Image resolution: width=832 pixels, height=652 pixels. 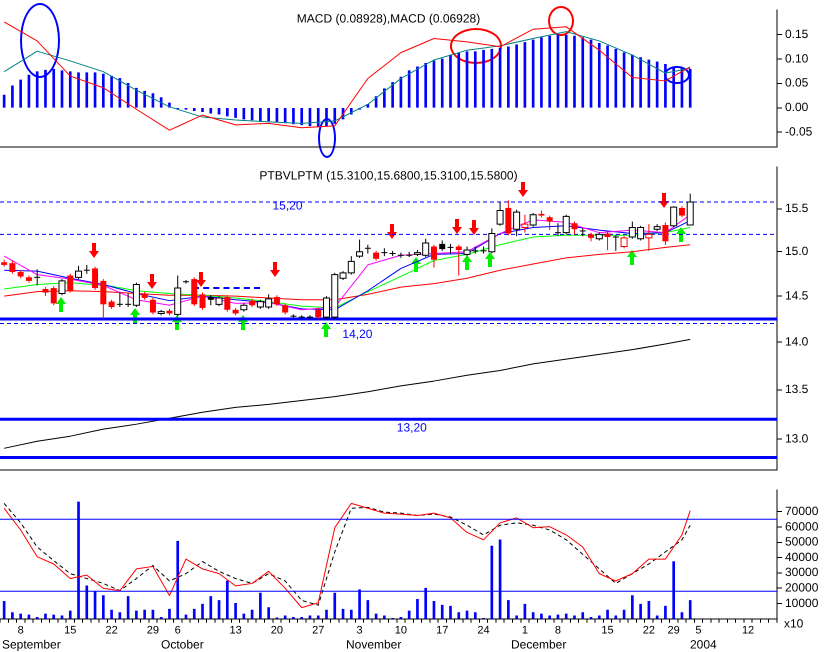 I want to click on y-tick-label: 30000, so click(x=802, y=572).